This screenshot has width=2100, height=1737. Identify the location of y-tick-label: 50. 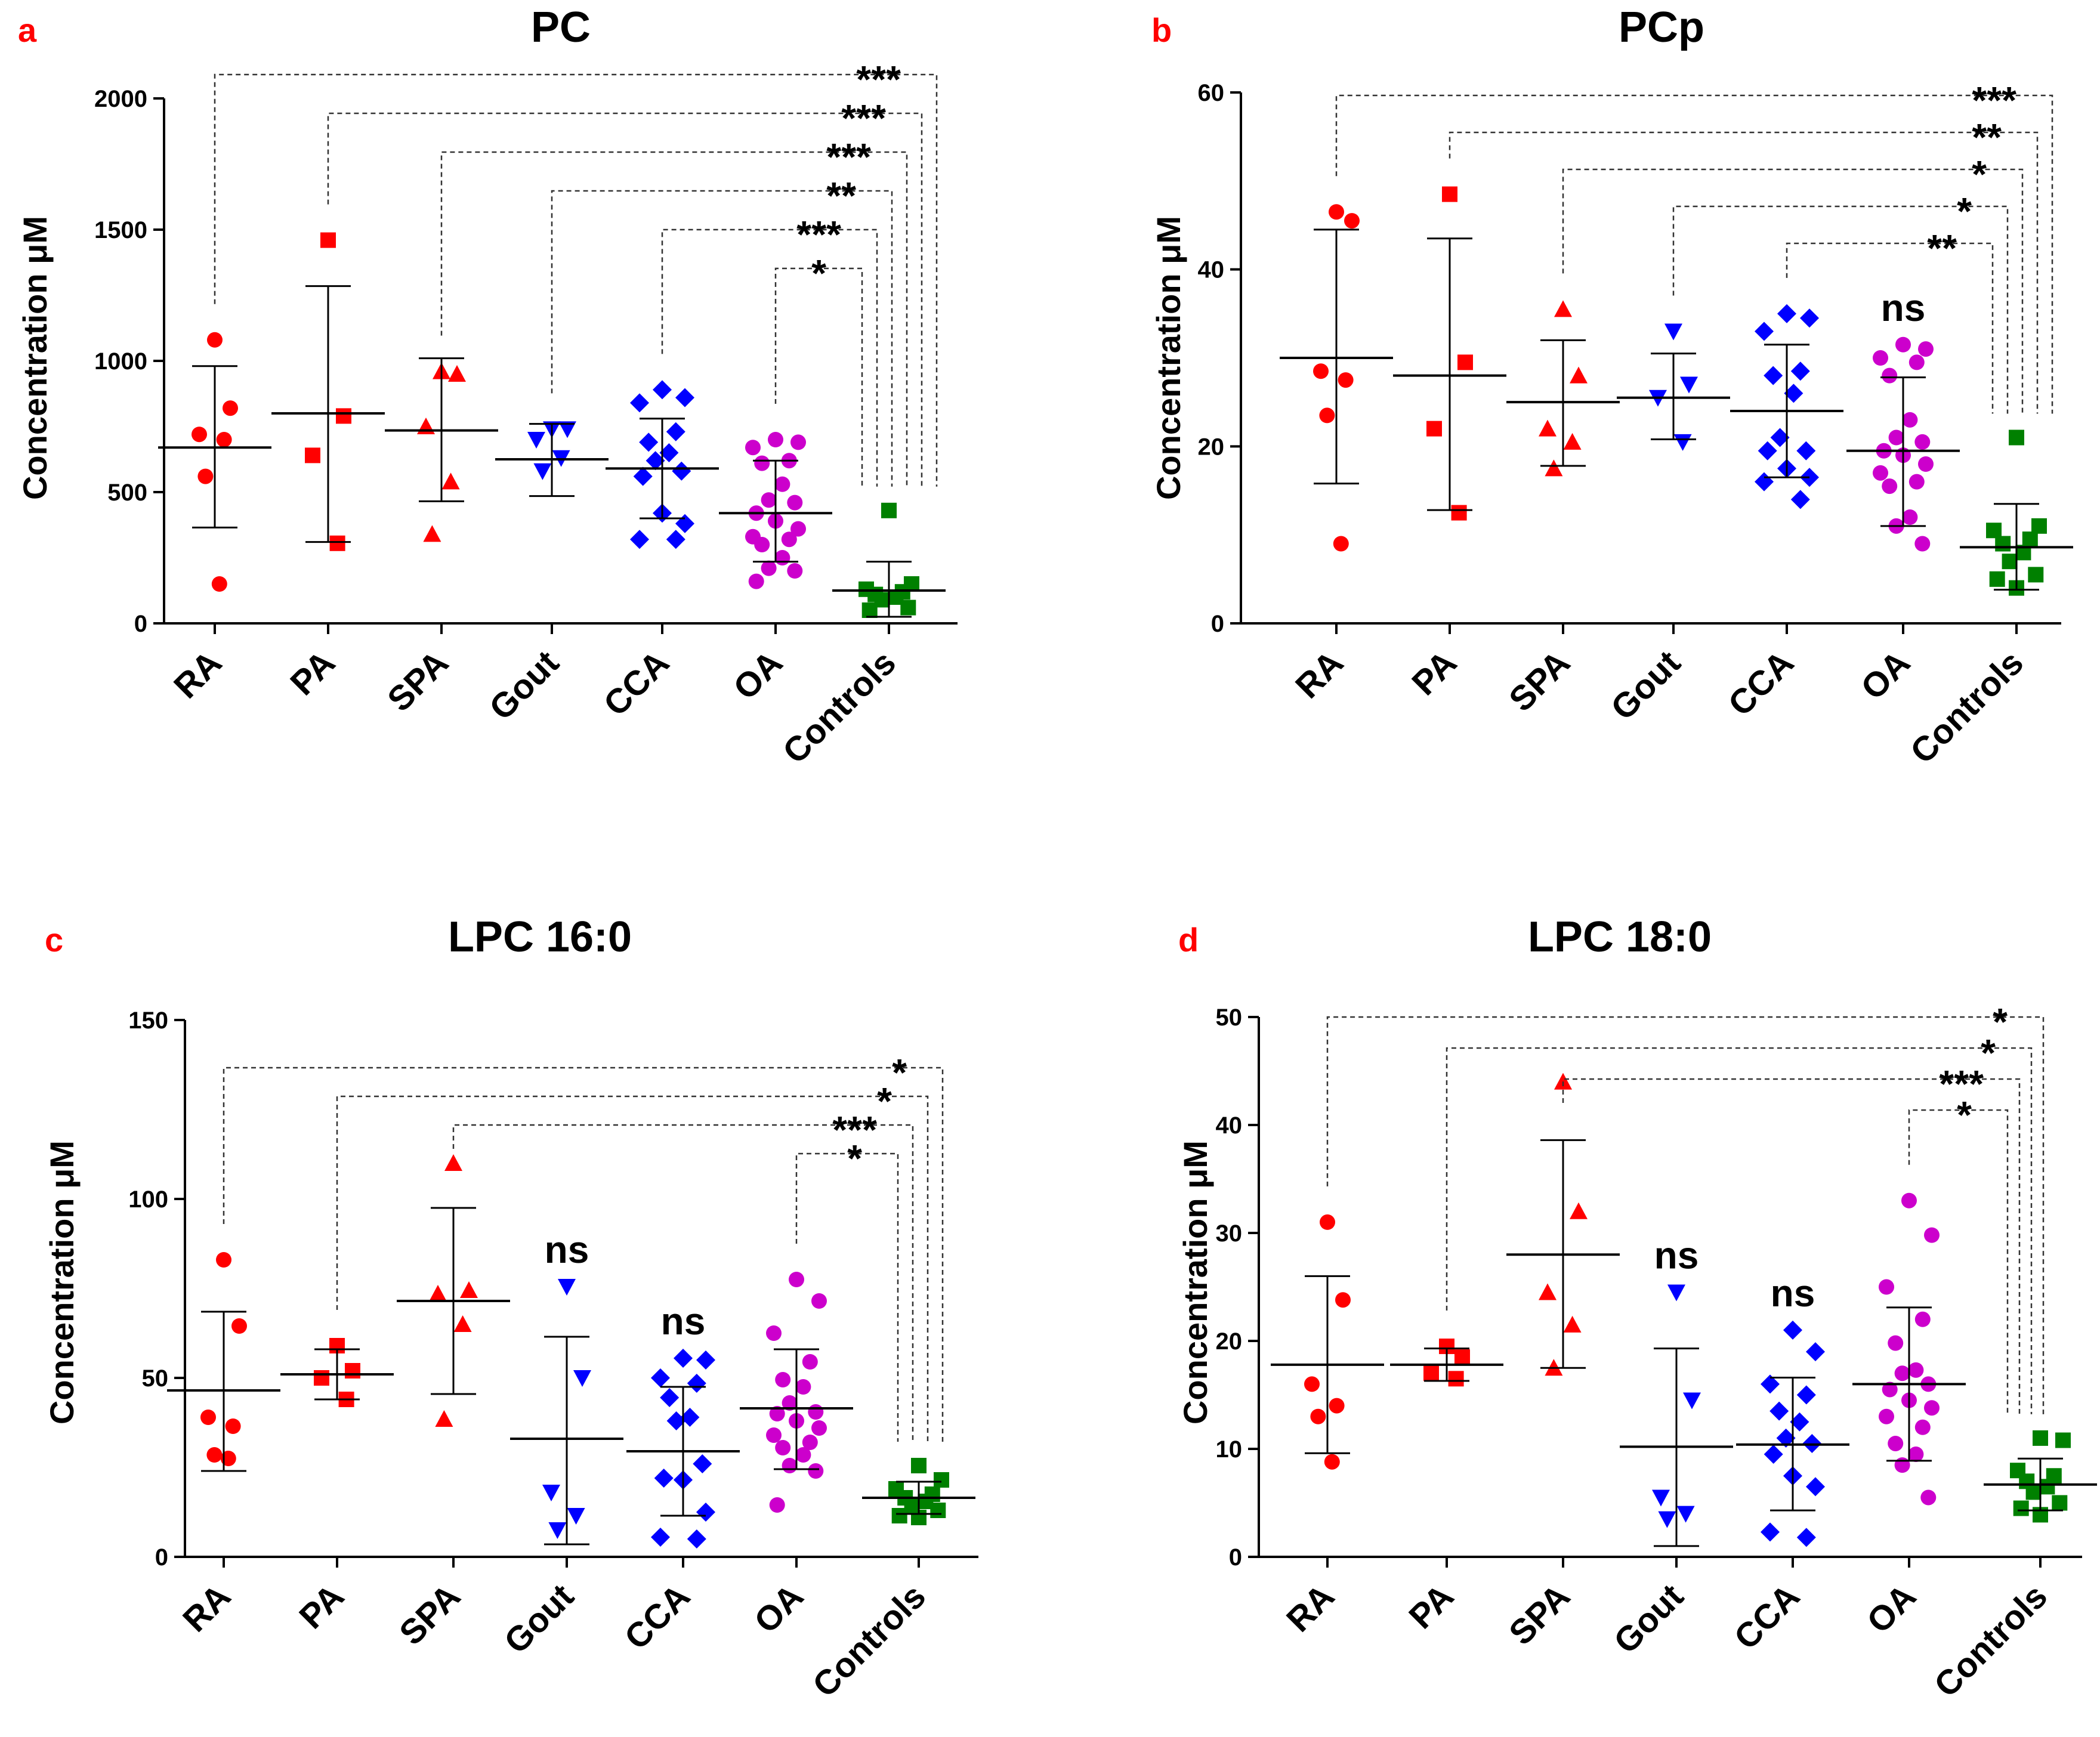
(1229, 1018).